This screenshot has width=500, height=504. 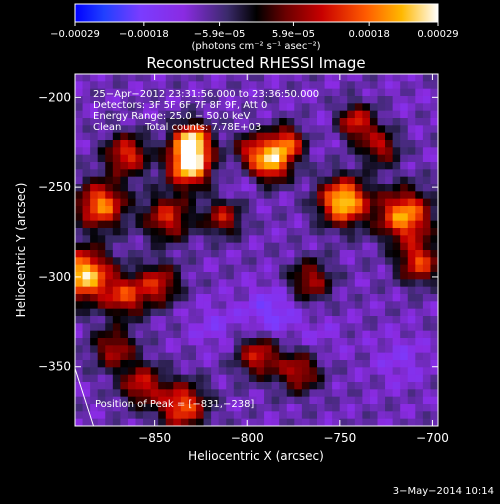 I want to click on colorbar-unit-label: (photons cm⁻² s⁻¹ asec⁻²), so click(x=255, y=46).